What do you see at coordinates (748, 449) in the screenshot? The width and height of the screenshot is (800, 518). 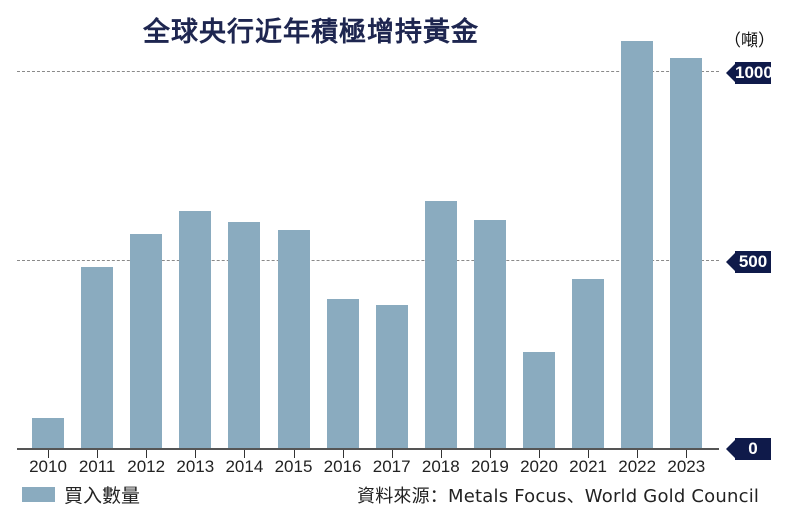 I see `y-tick-0: 0` at bounding box center [748, 449].